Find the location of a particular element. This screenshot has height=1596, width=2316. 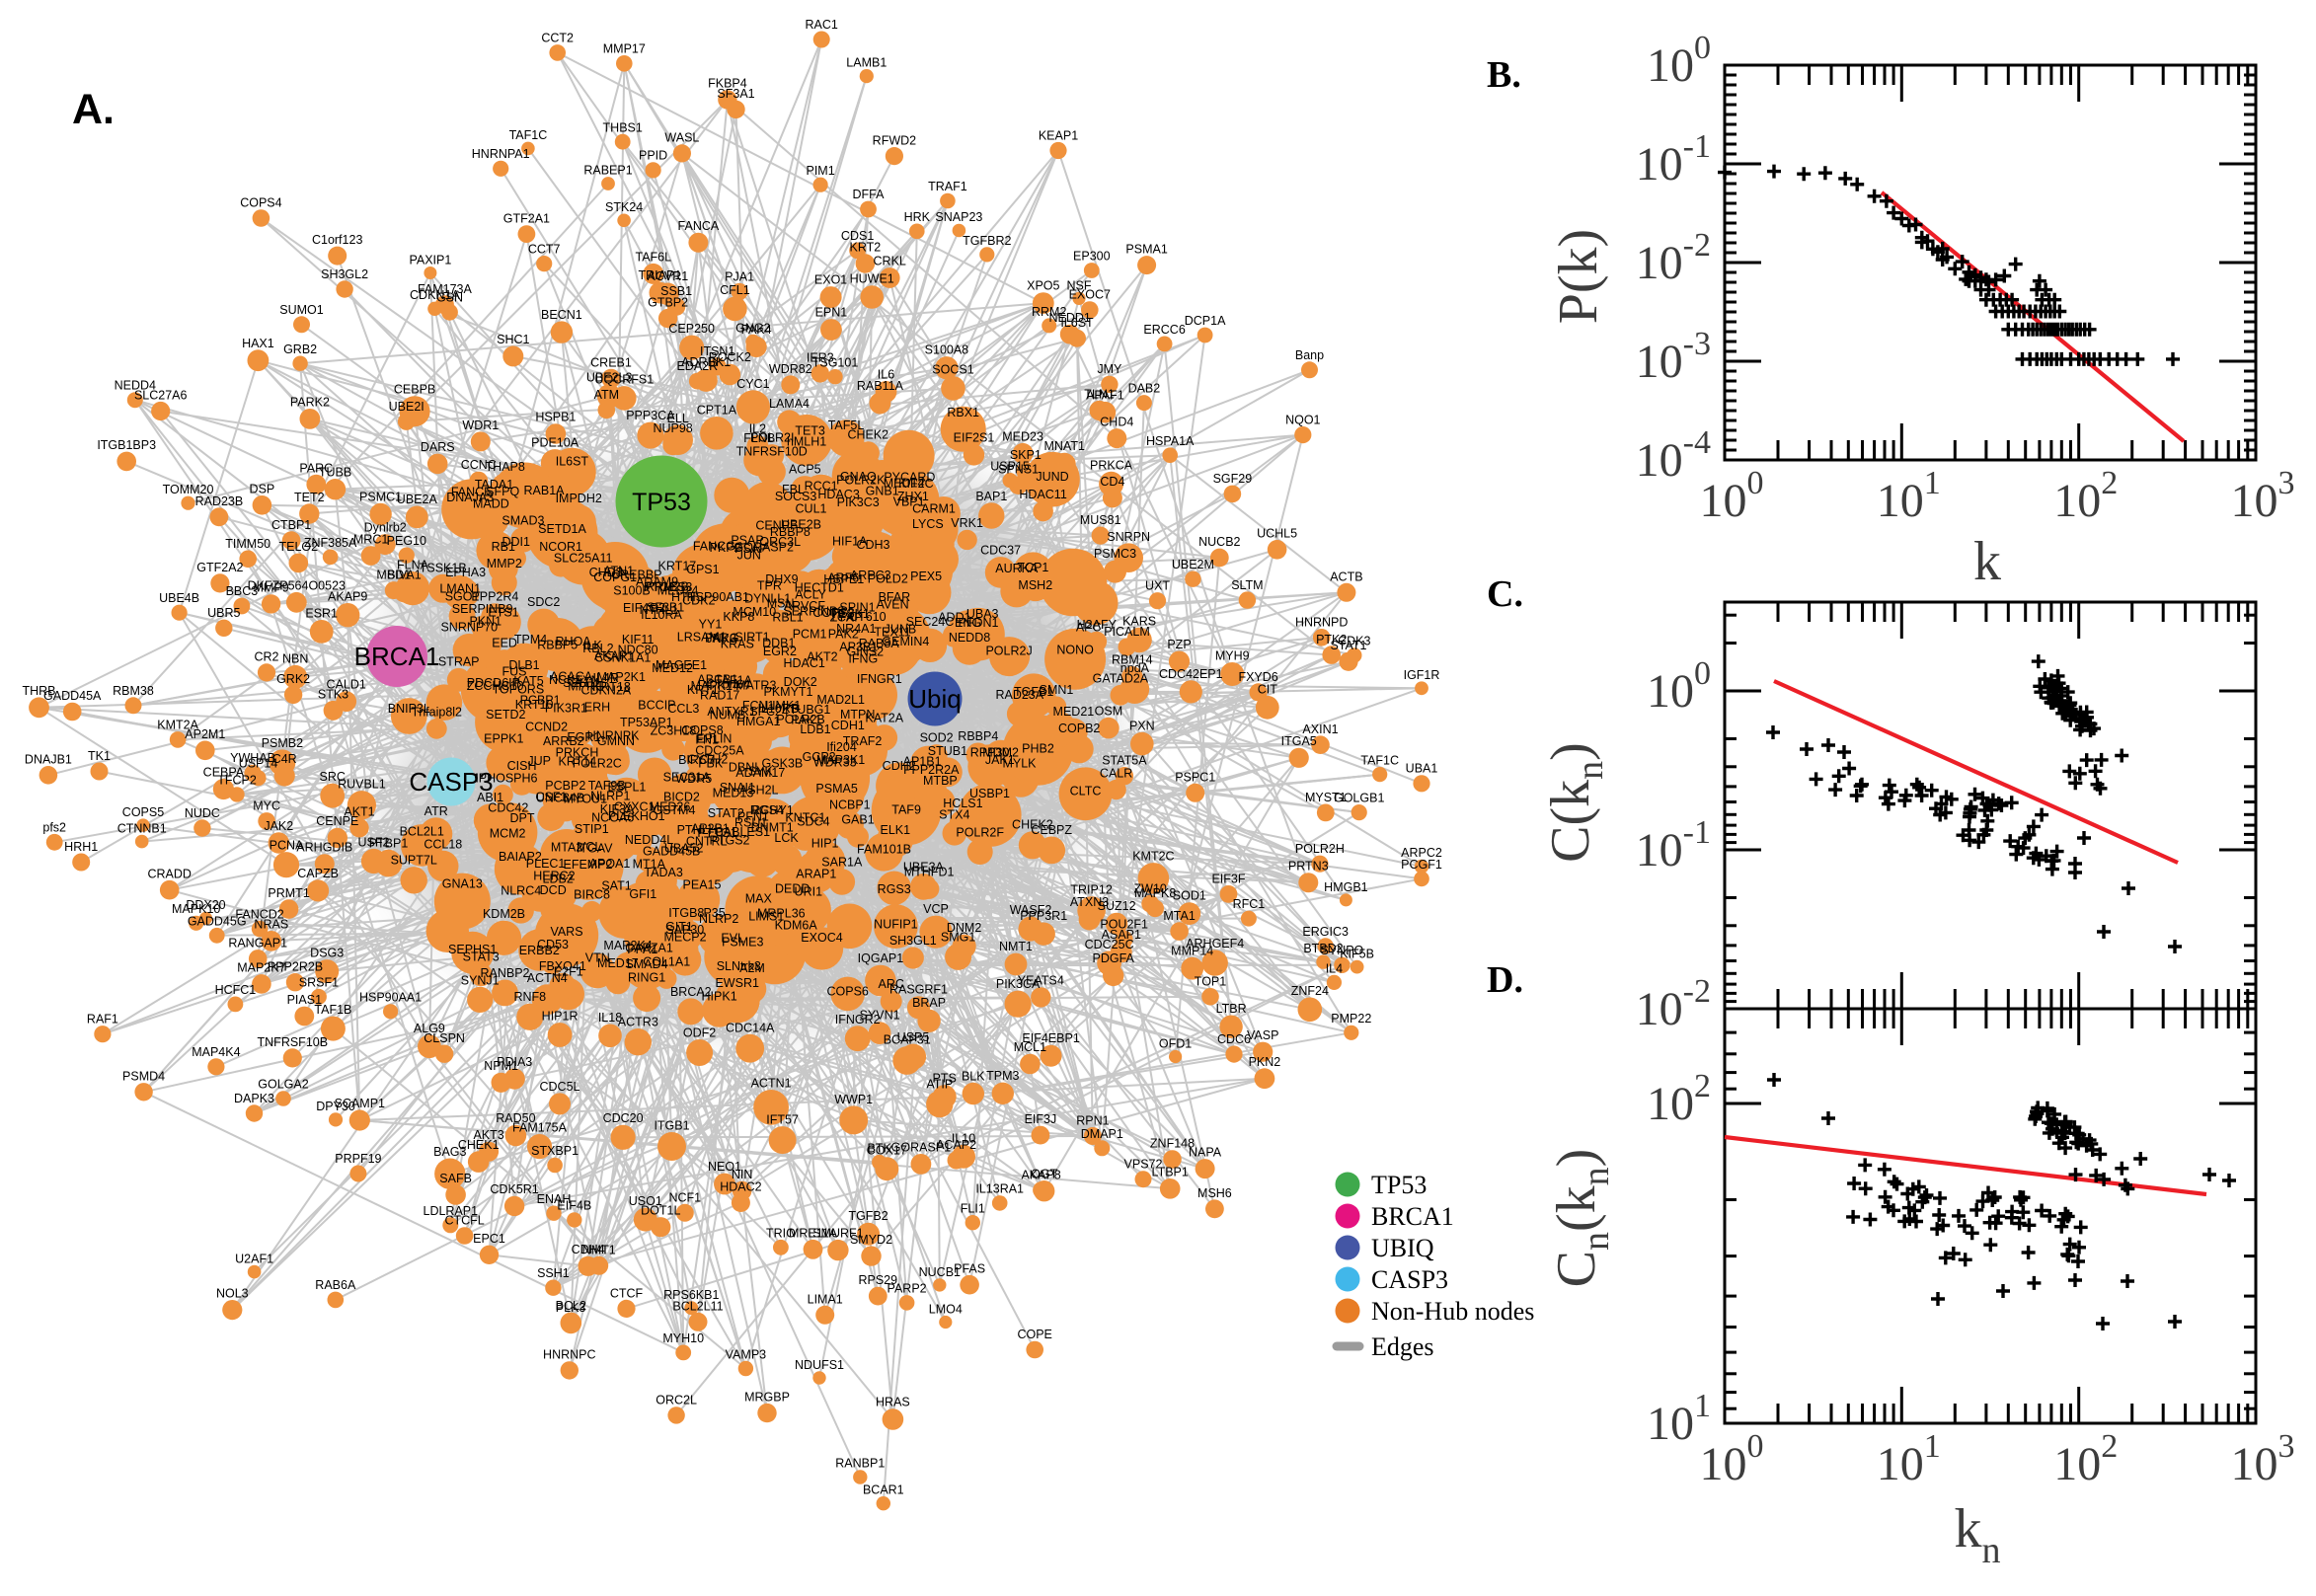

svg-text: H2AFY is located at coordinates (1098, 625).